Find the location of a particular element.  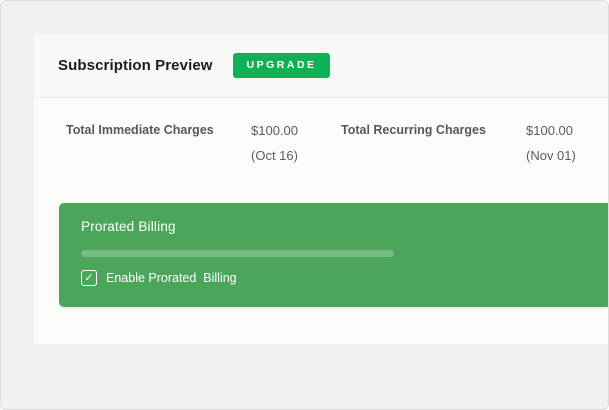

immediate-charges-label: Total Immediate Charges is located at coordinates (140, 130).